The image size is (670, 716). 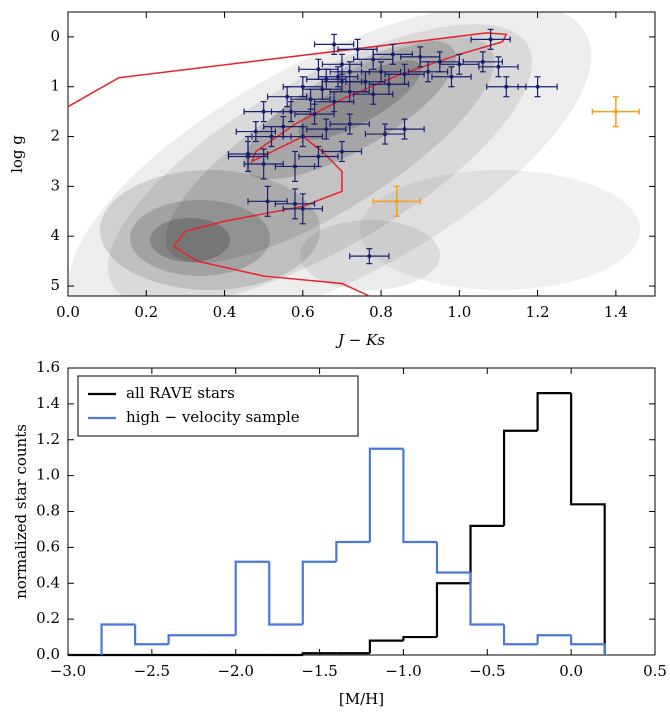 What do you see at coordinates (48, 618) in the screenshot?
I see `y-tick-label: 0.2` at bounding box center [48, 618].